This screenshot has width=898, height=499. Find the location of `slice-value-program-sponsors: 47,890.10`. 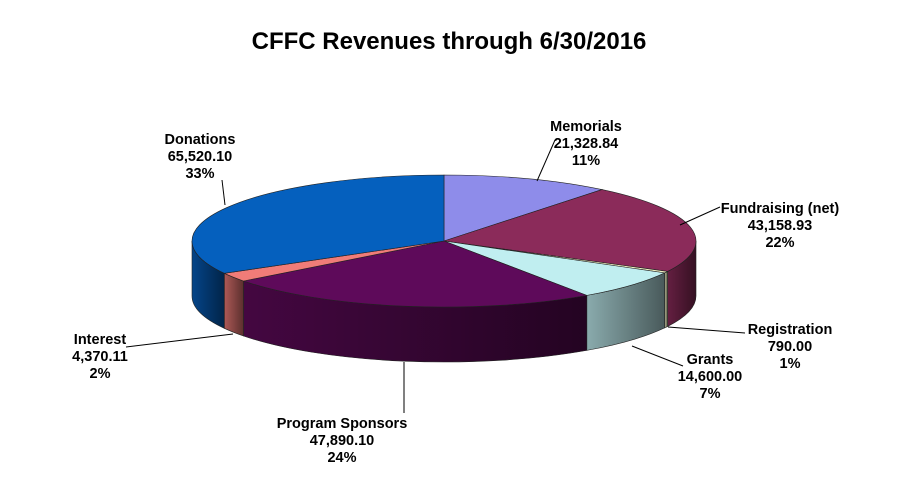

slice-value-program-sponsors: 47,890.10 is located at coordinates (342, 441).